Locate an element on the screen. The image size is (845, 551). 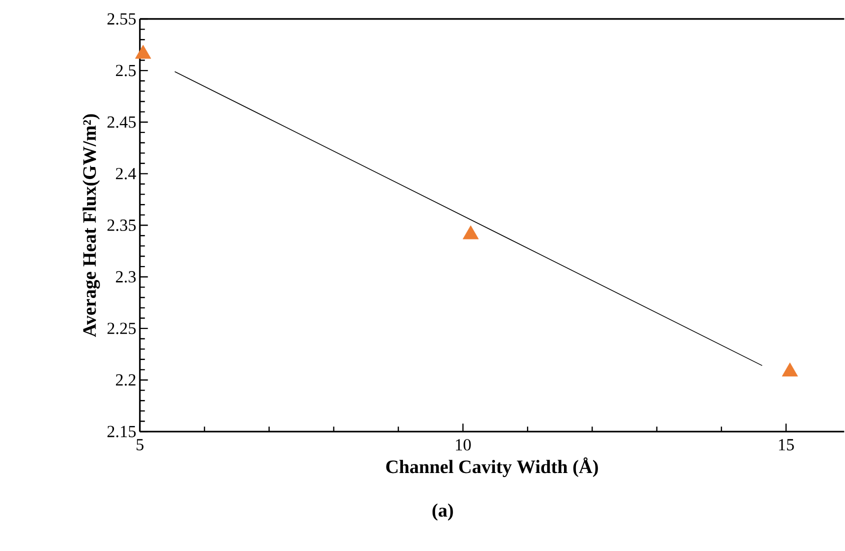
y-tick-label: 2.25 is located at coordinates (121, 328).